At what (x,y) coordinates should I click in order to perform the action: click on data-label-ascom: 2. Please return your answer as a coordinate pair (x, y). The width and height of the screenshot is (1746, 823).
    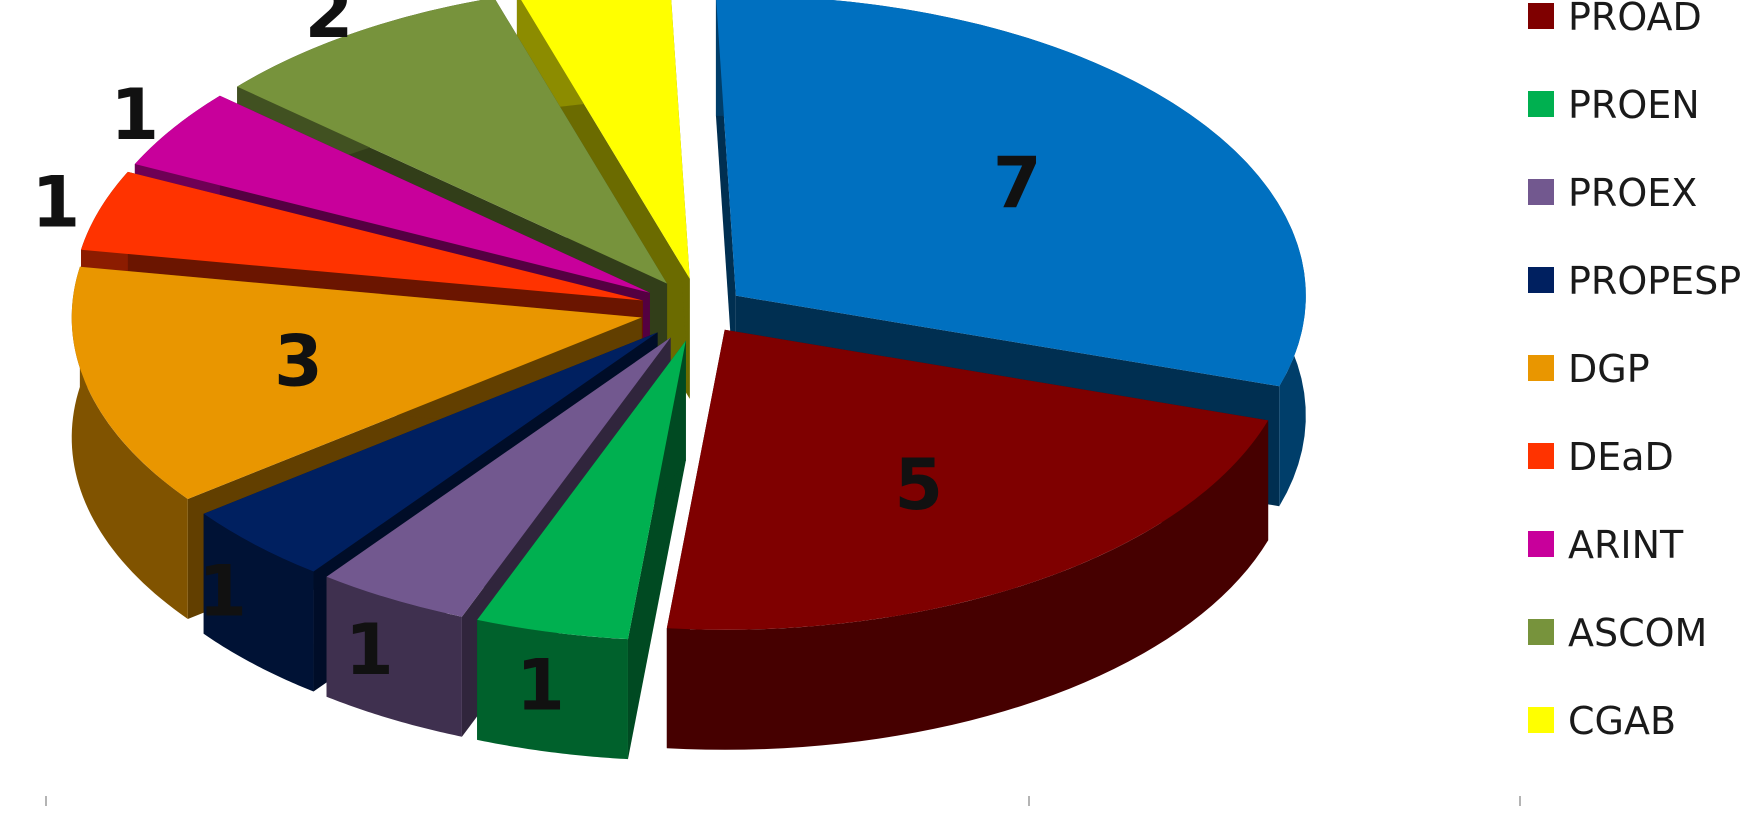
    Looking at the image, I should click on (329, 27).